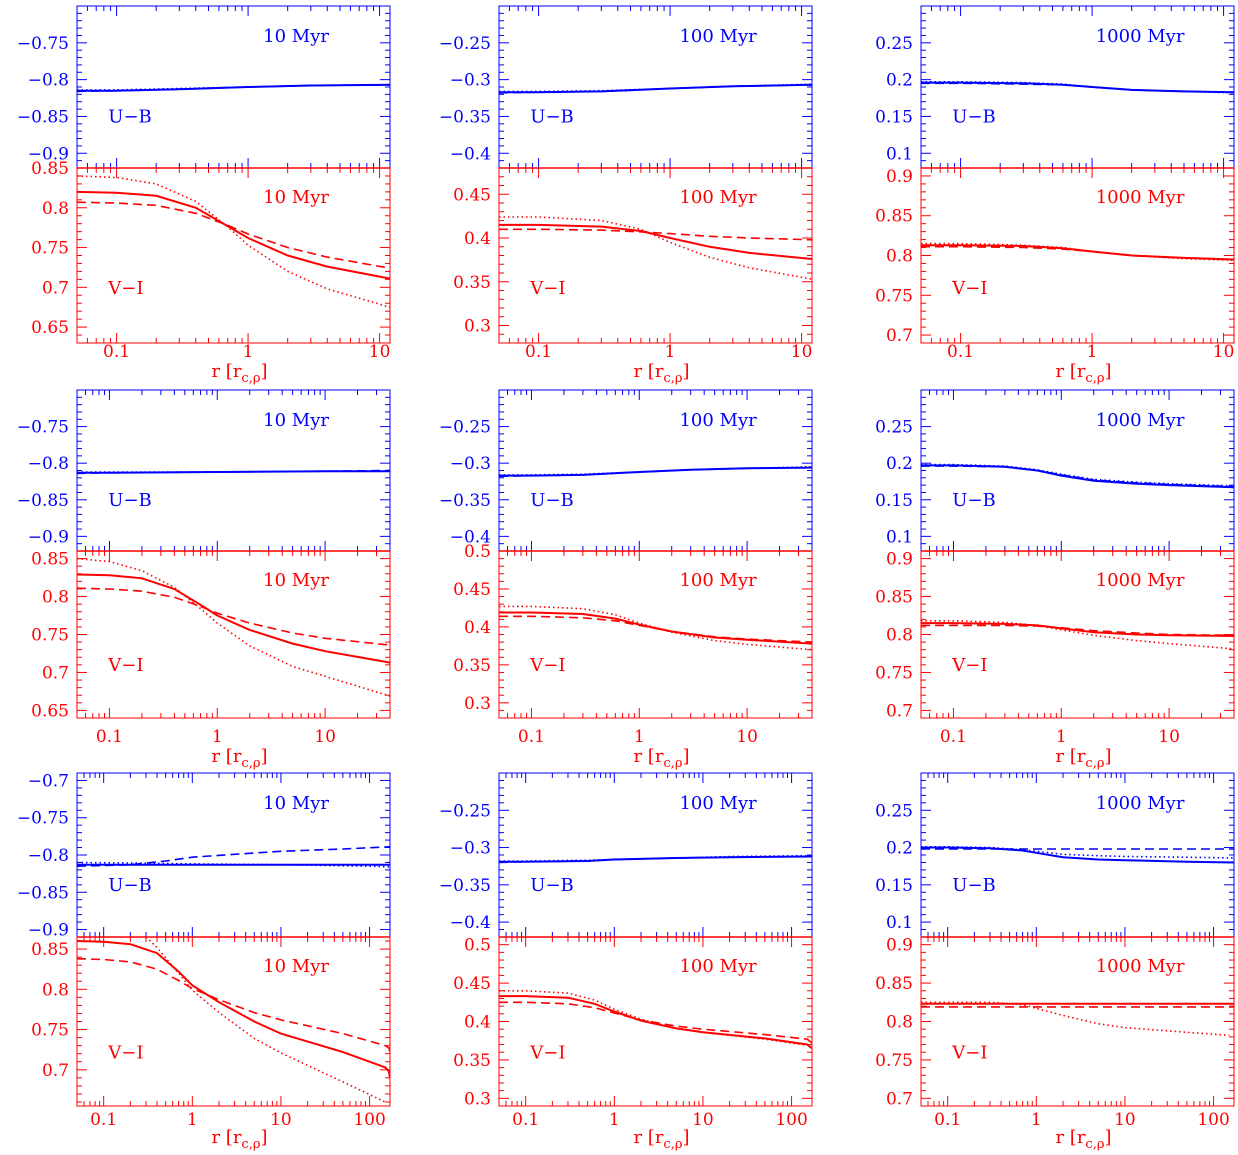 The height and width of the screenshot is (1155, 1238). I want to click on y-tick-label: 0.7, so click(55, 1071).